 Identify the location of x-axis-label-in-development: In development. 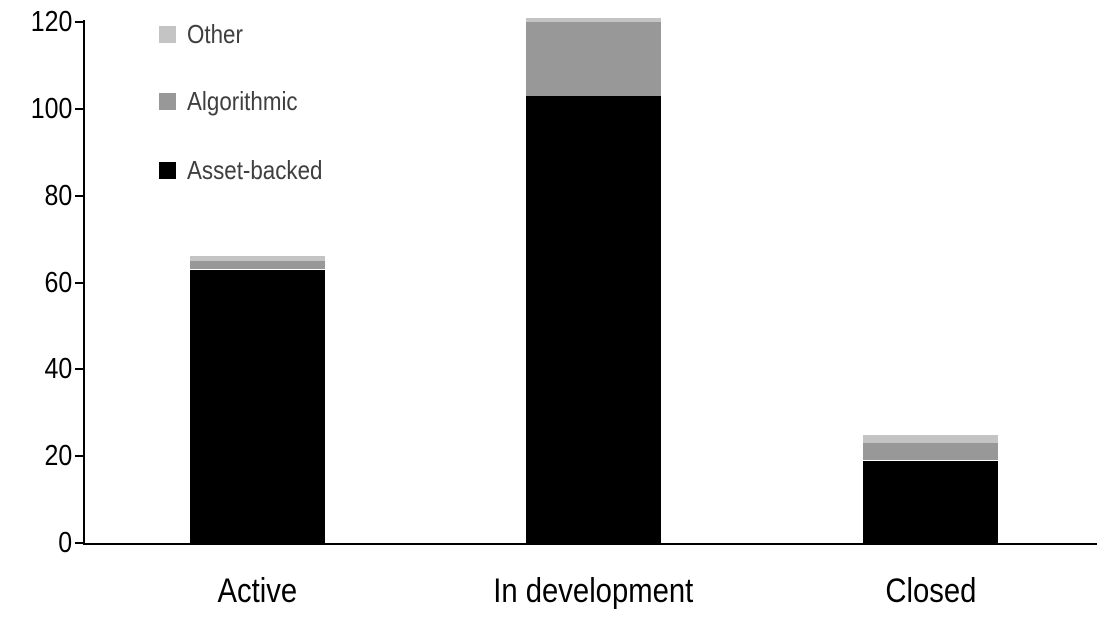
(594, 591).